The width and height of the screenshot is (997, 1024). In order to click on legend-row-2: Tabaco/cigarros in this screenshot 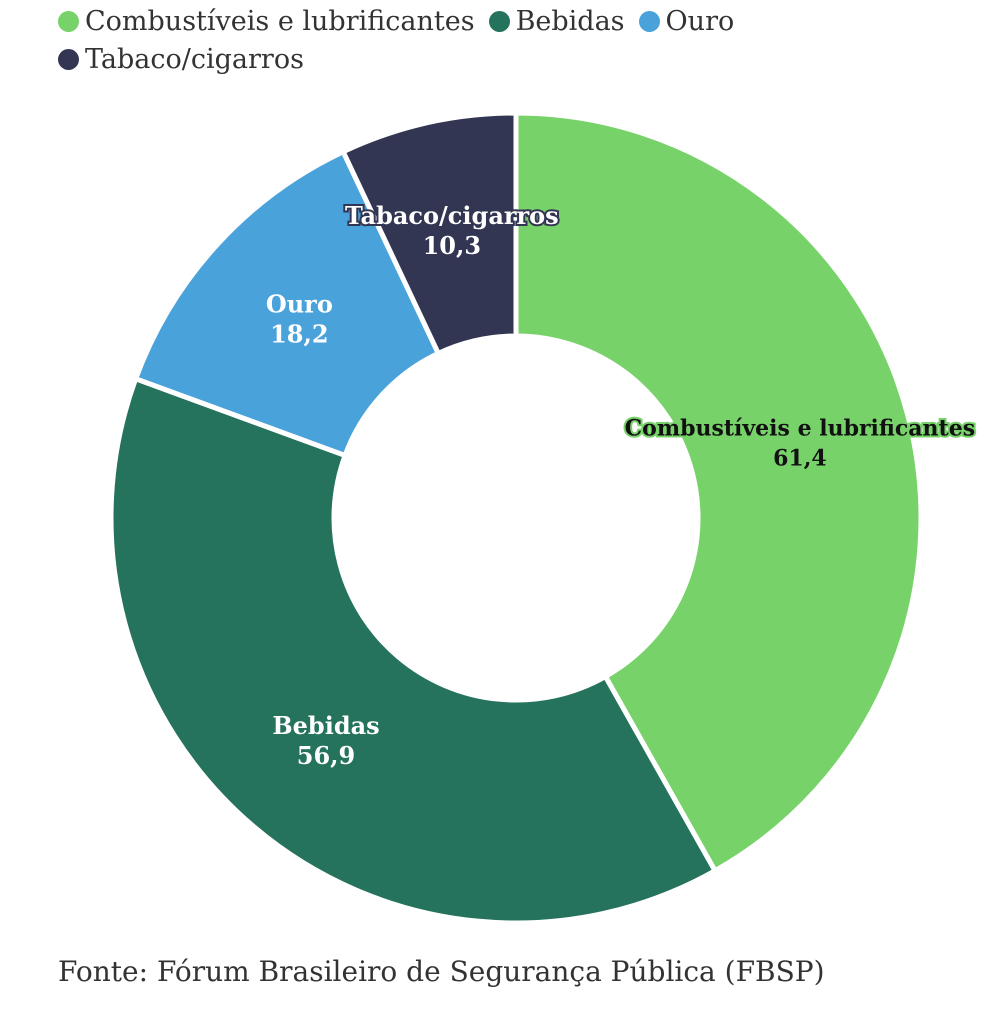, I will do `click(508, 59)`.